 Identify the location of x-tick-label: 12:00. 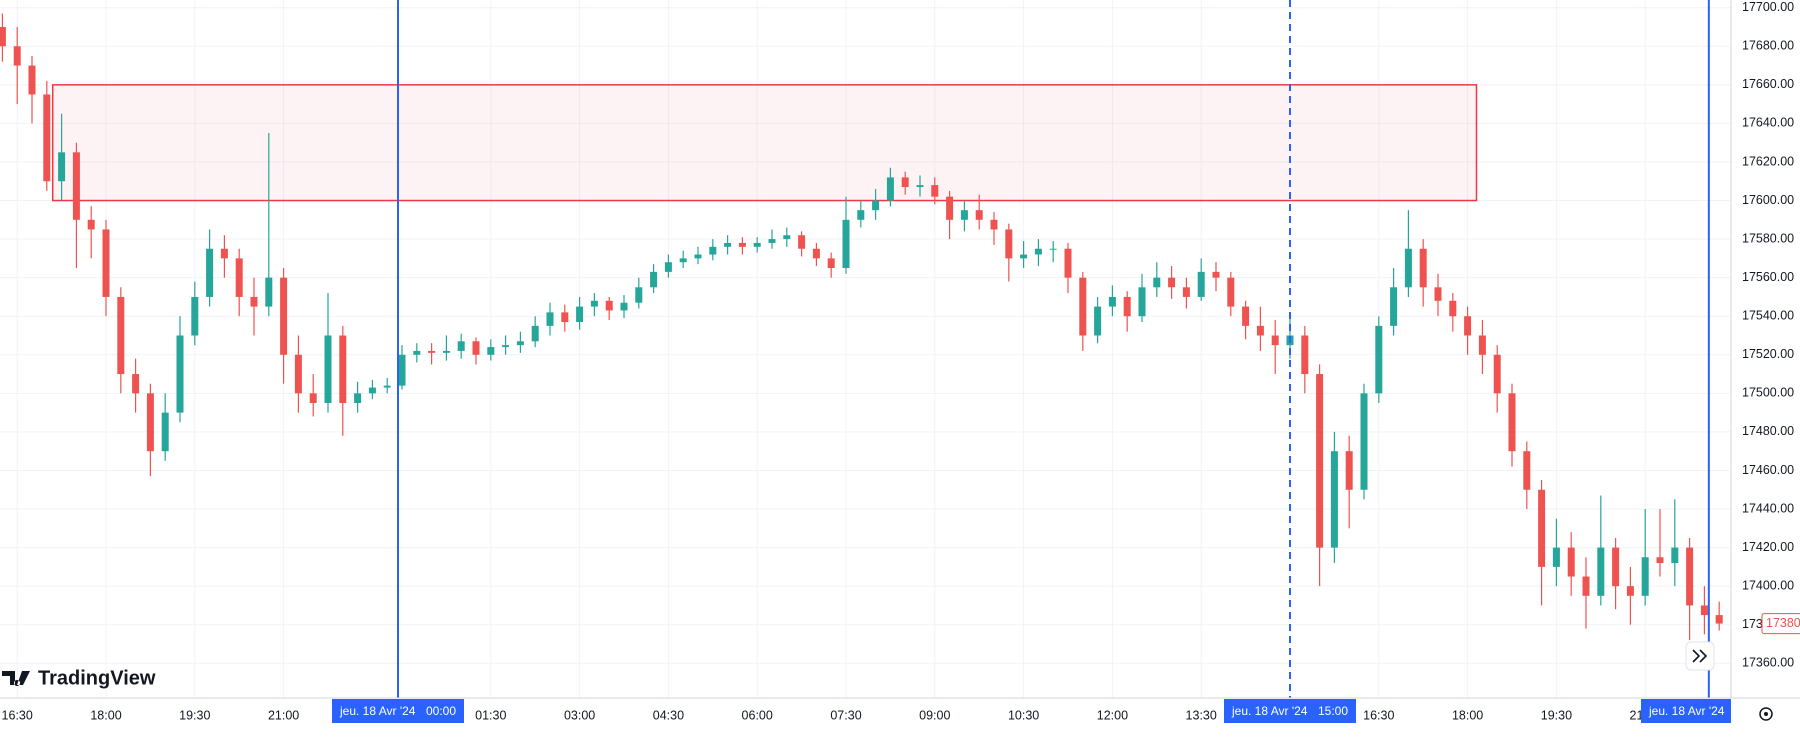
(1112, 715).